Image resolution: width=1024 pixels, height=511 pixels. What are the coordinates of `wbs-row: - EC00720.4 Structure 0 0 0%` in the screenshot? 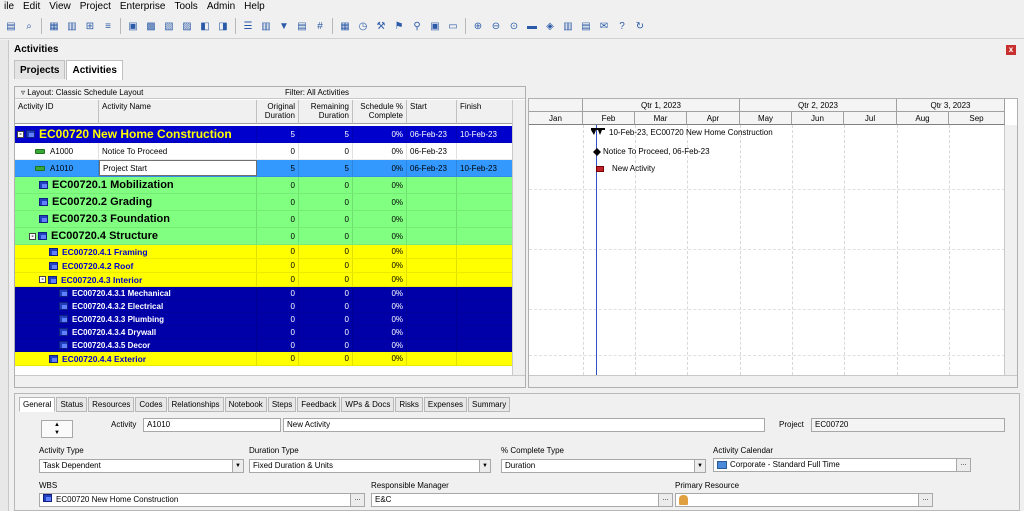 It's located at (264, 236).